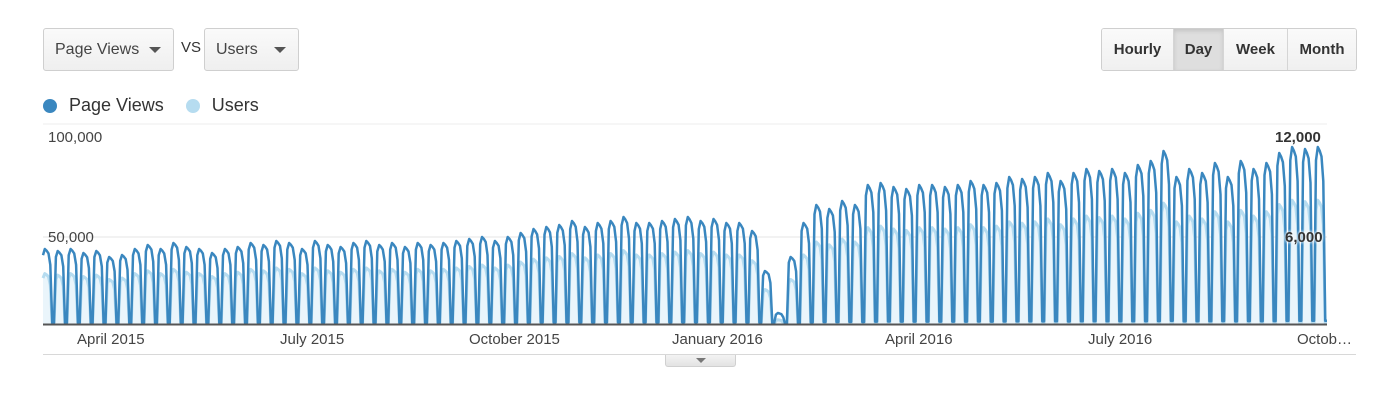 The image size is (1400, 412). Describe the element at coordinates (312, 339) in the screenshot. I see `x-tick-jul-2015: July 2015` at that location.